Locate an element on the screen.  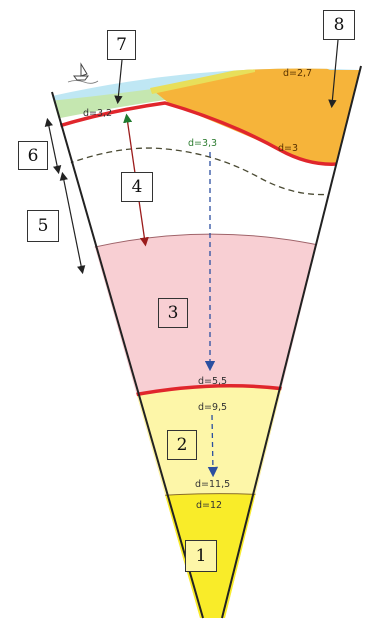
continent is located at coordinates (257, 116).